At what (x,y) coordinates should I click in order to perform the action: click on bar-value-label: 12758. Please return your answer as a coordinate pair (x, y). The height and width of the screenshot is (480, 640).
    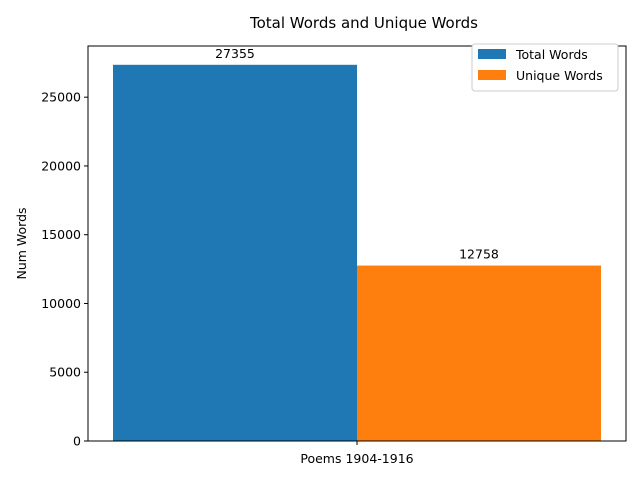
    Looking at the image, I should click on (479, 254).